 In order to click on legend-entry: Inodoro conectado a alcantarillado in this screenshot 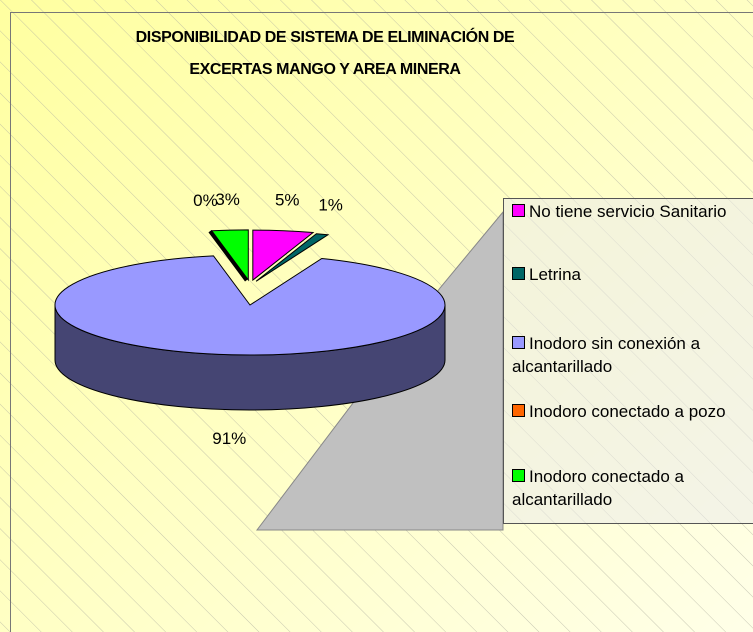, I will do `click(632, 488)`.